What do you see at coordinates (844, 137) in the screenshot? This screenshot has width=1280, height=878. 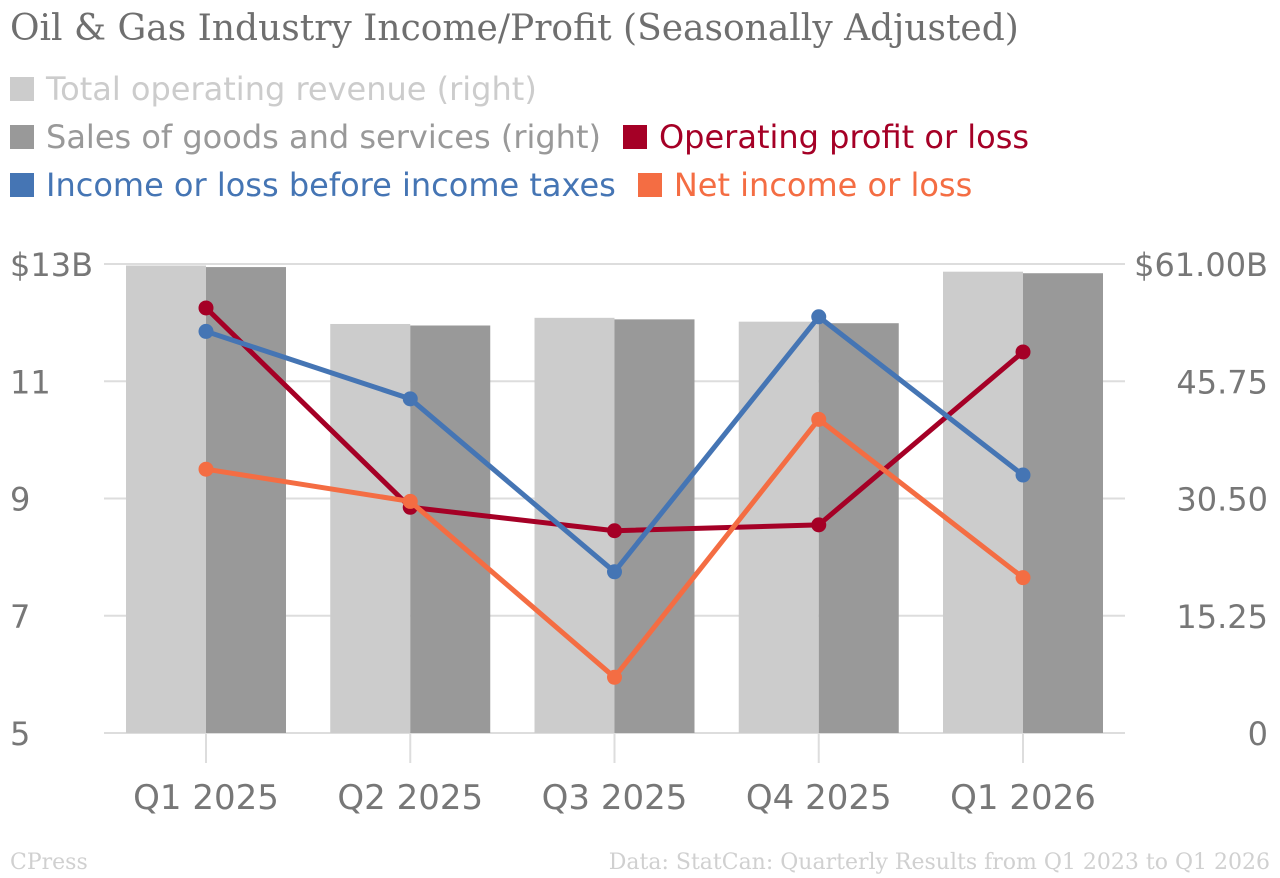 I see `legend-label-operating-profit: Operating profit or loss` at bounding box center [844, 137].